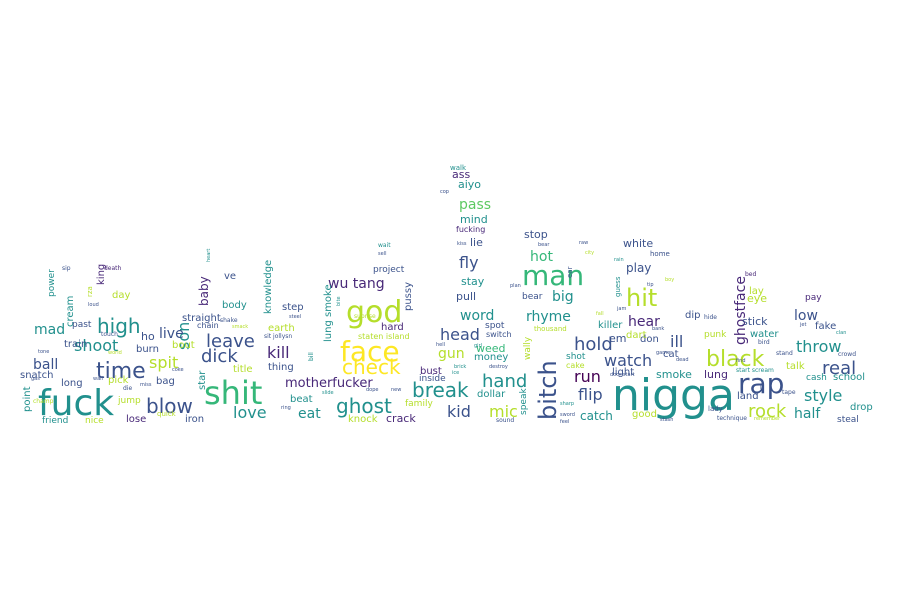  Describe the element at coordinates (636, 335) in the screenshot. I see `word-dart: dart` at that location.